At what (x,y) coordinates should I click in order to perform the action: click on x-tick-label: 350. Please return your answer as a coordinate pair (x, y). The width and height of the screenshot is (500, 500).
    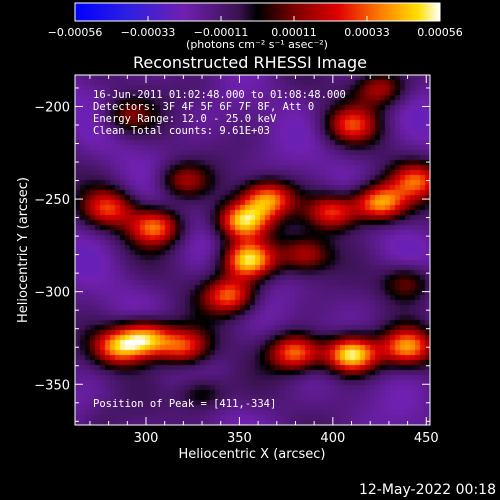
    Looking at the image, I should click on (239, 438).